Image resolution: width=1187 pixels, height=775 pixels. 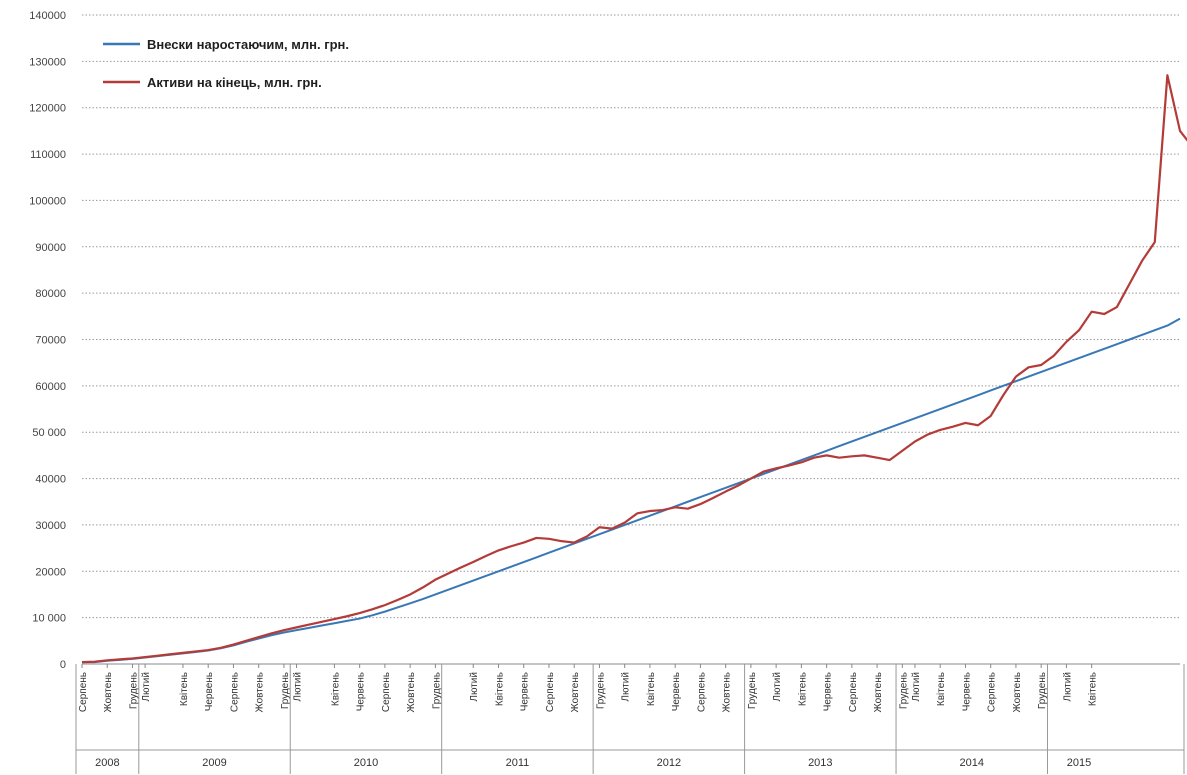 I want to click on y-tick-label: 100000, so click(x=47, y=201).